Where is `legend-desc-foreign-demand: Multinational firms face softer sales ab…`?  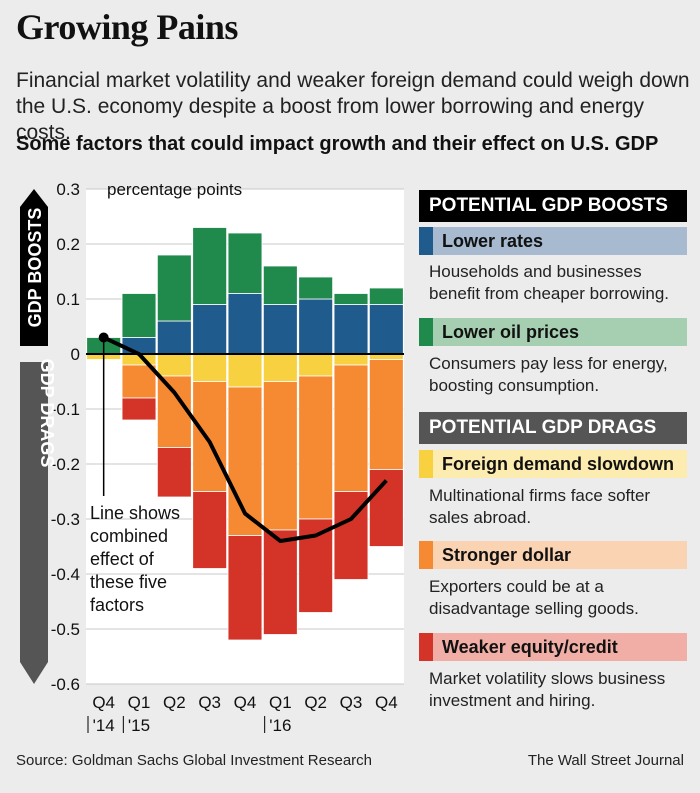
legend-desc-foreign-demand: Multinational firms face softer sales ab… is located at coordinates (540, 506).